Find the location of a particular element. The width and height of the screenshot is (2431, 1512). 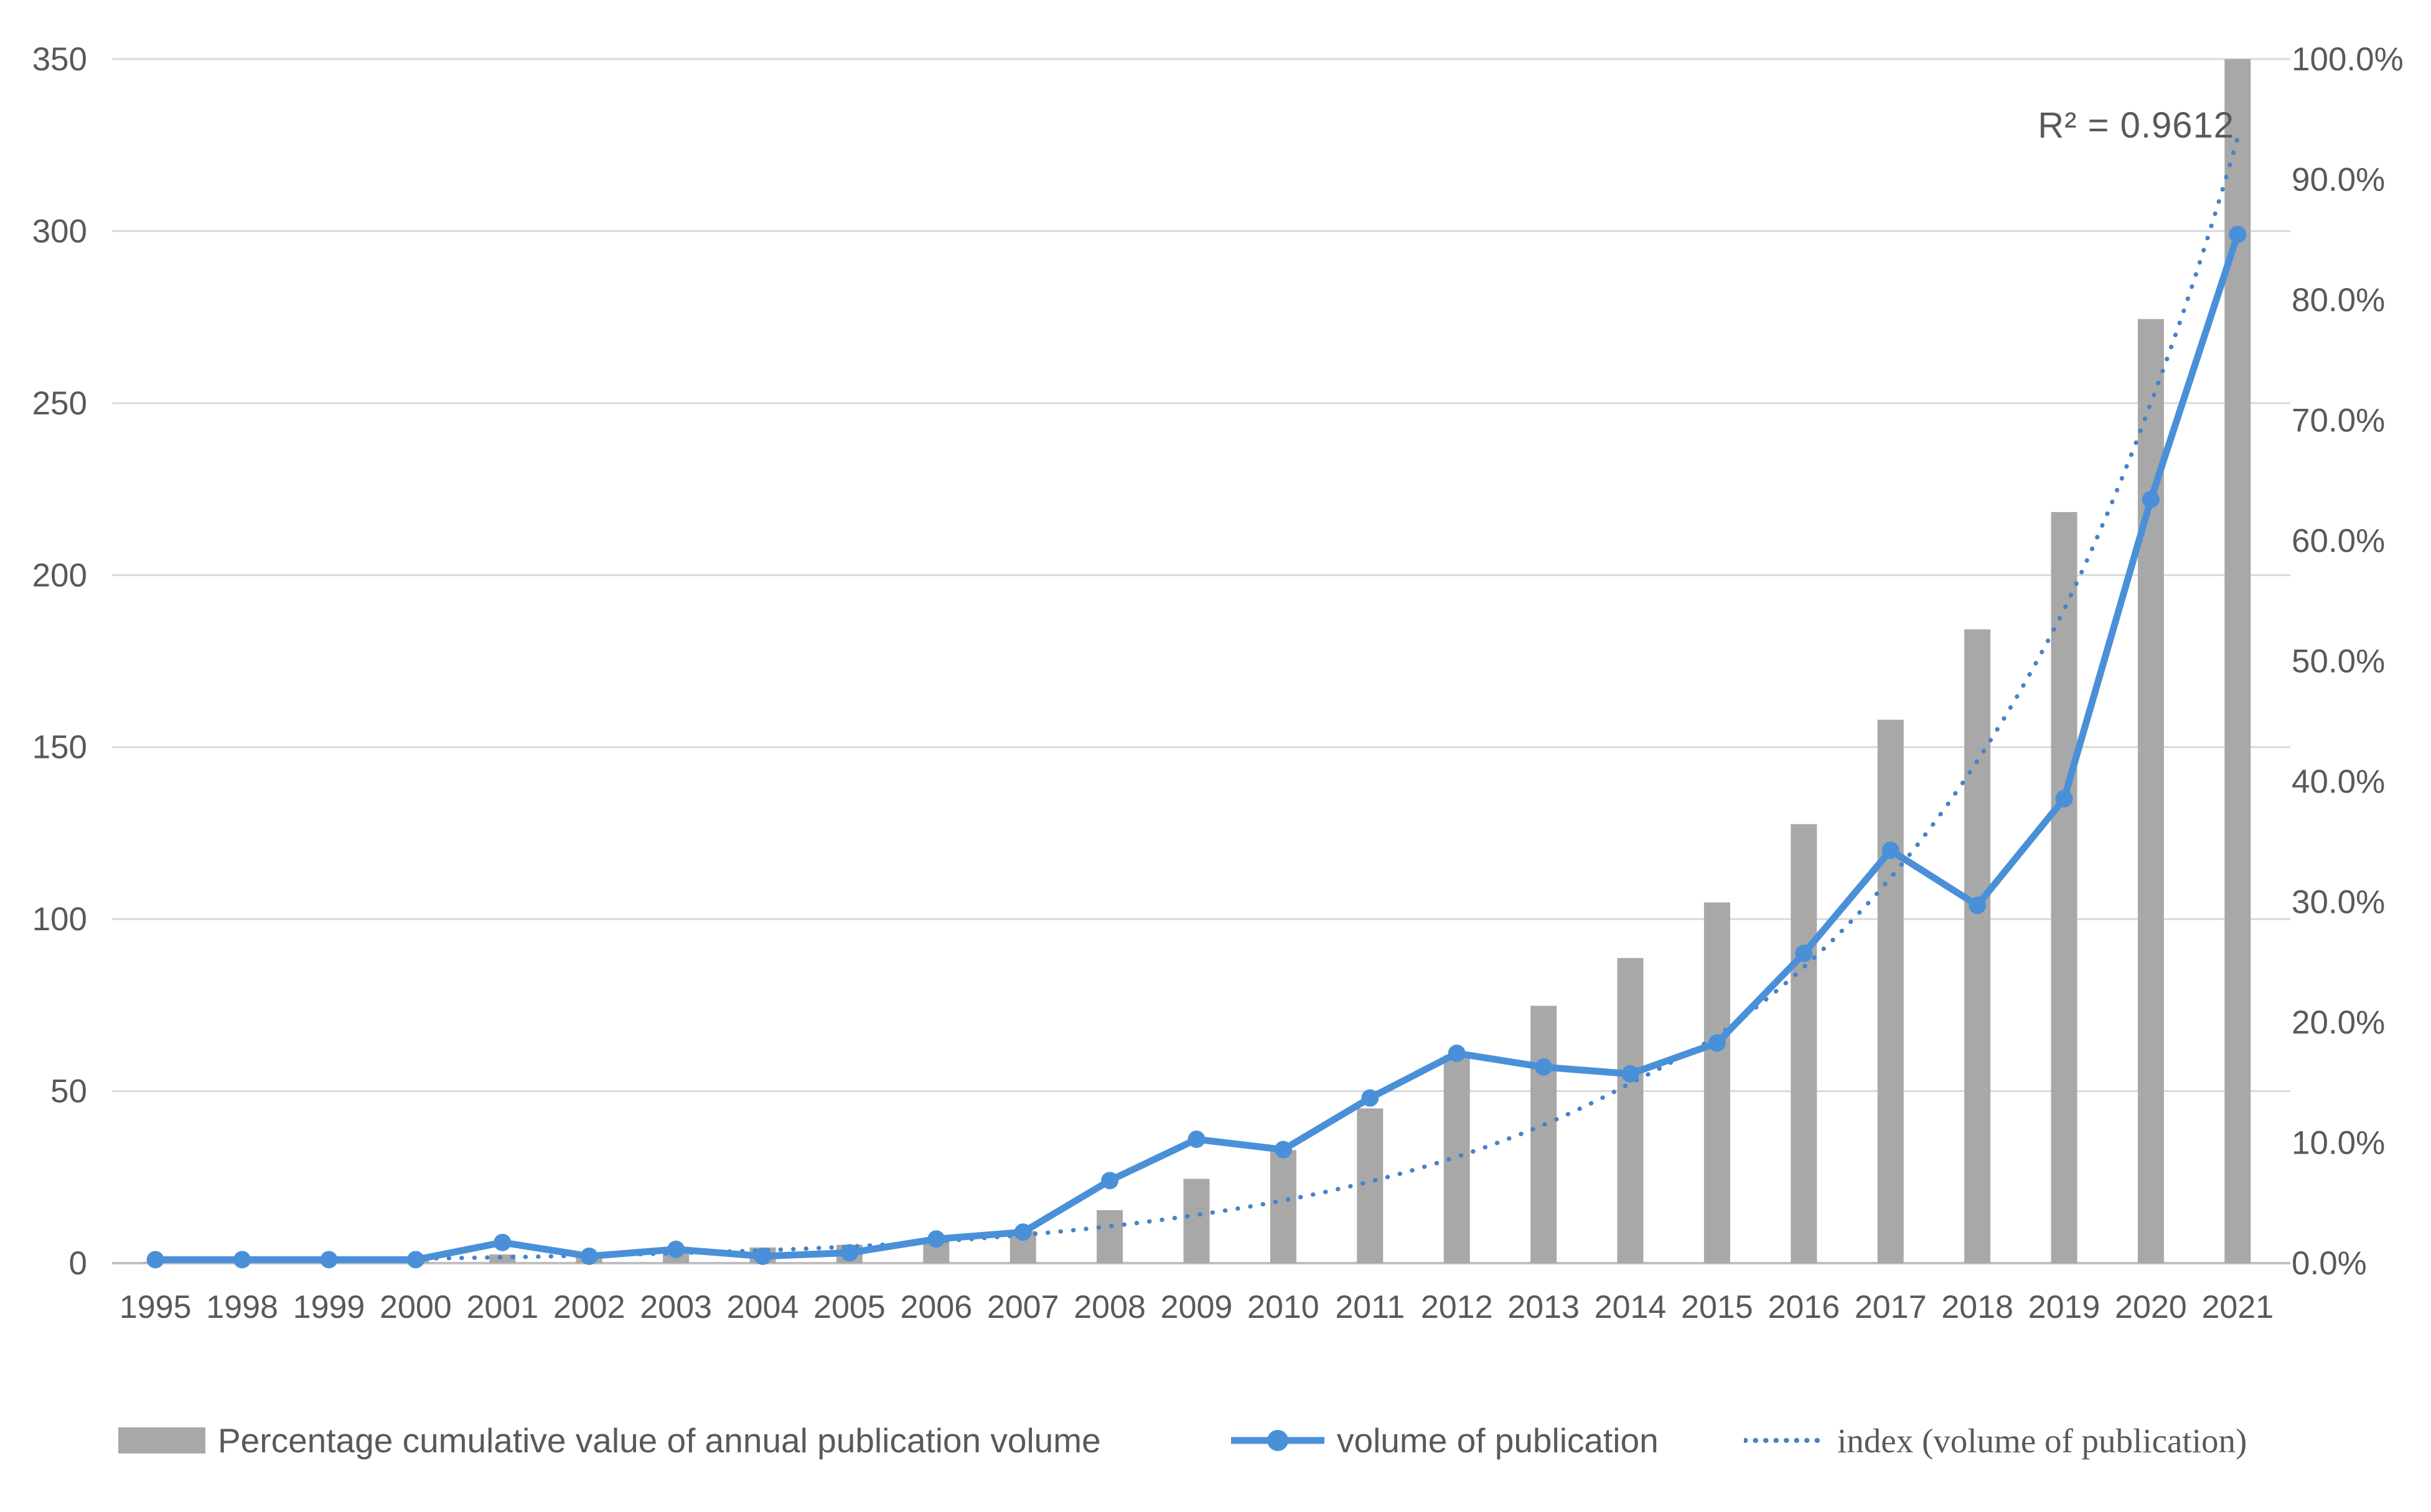

x-axis-year-label: 2003 is located at coordinates (676, 1307).